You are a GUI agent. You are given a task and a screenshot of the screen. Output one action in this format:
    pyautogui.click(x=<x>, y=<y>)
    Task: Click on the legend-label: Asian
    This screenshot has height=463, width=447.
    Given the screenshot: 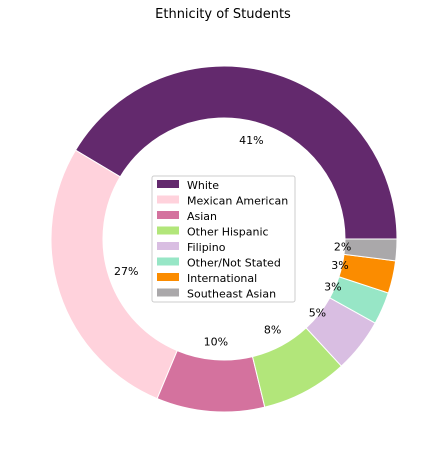 What is the action you would take?
    pyautogui.click(x=202, y=216)
    